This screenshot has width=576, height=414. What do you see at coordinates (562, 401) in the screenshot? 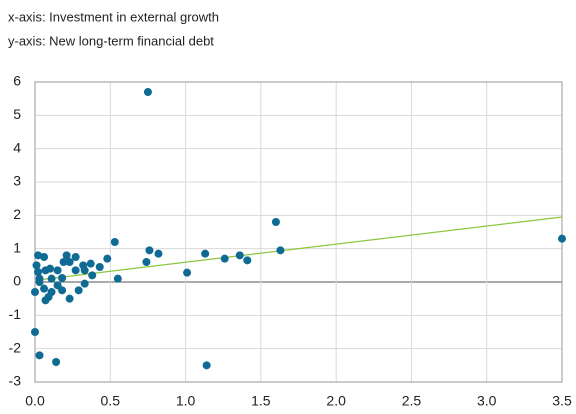
I see `x-tick-label: 3.5` at bounding box center [562, 401].